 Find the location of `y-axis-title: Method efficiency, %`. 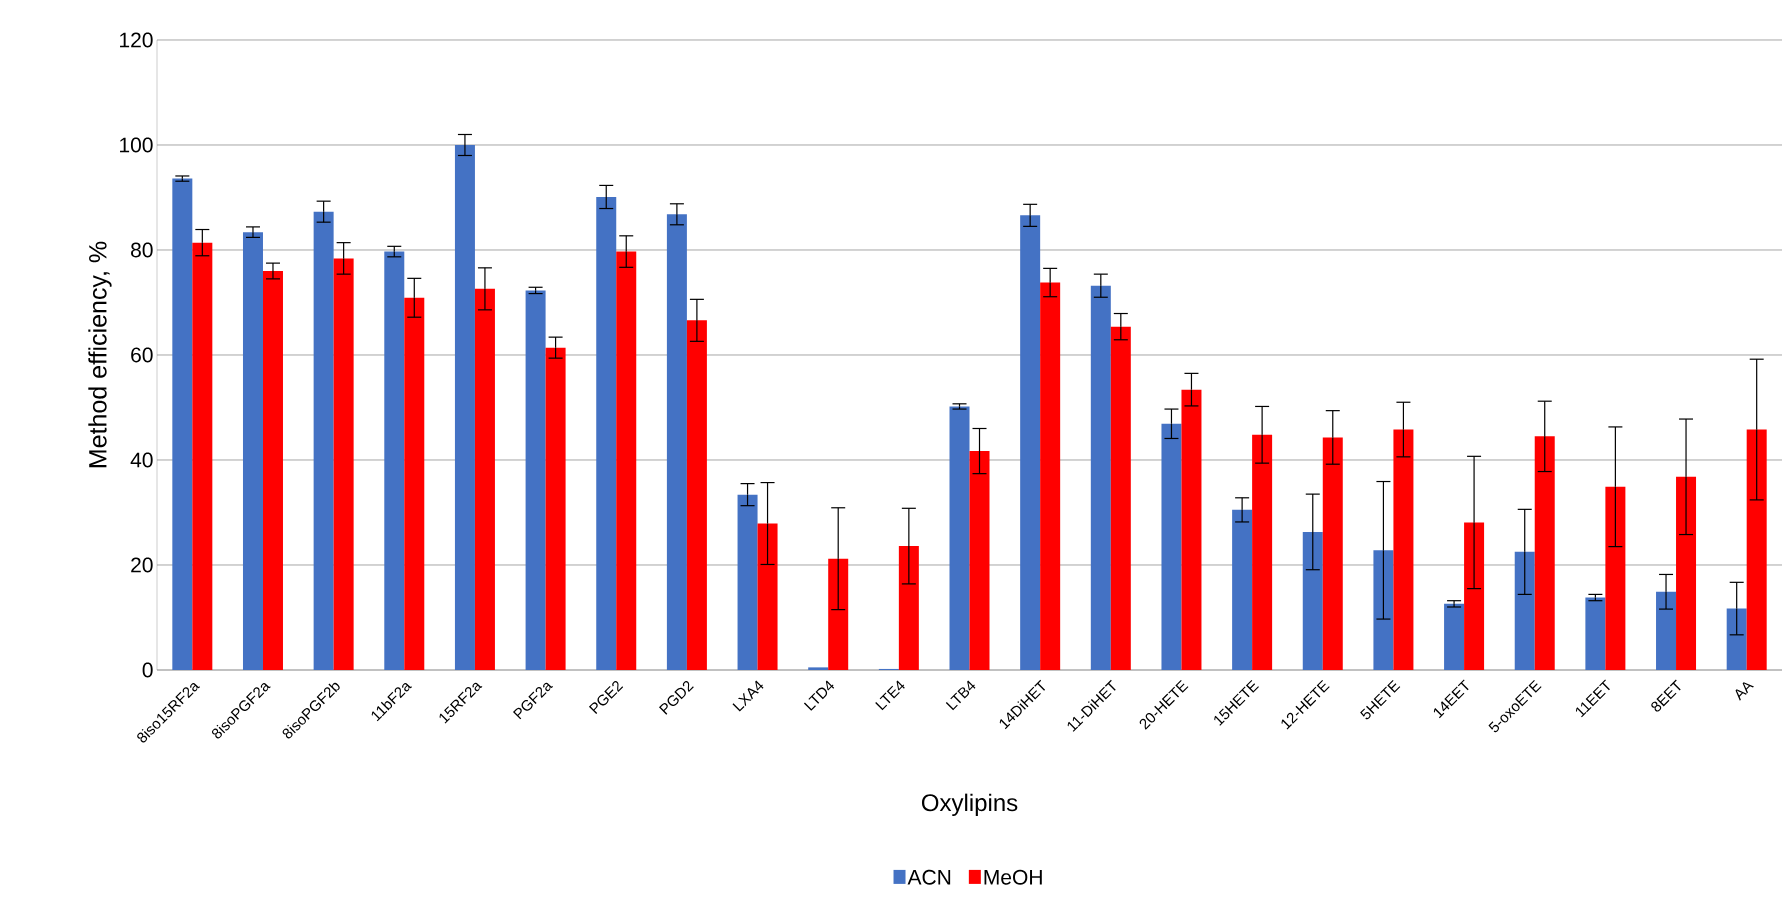

y-axis-title: Method efficiency, % is located at coordinates (100, 354).